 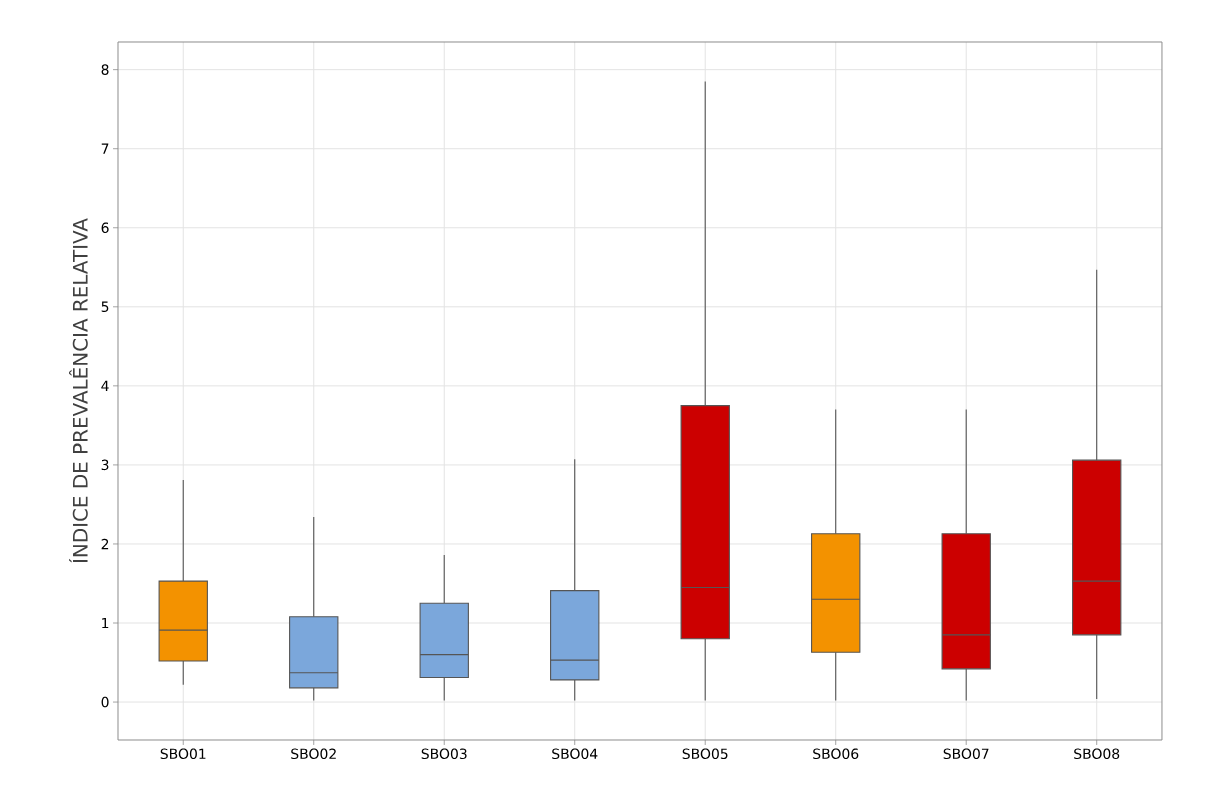 What do you see at coordinates (705, 754) in the screenshot?
I see `x-tick-label: SBO05` at bounding box center [705, 754].